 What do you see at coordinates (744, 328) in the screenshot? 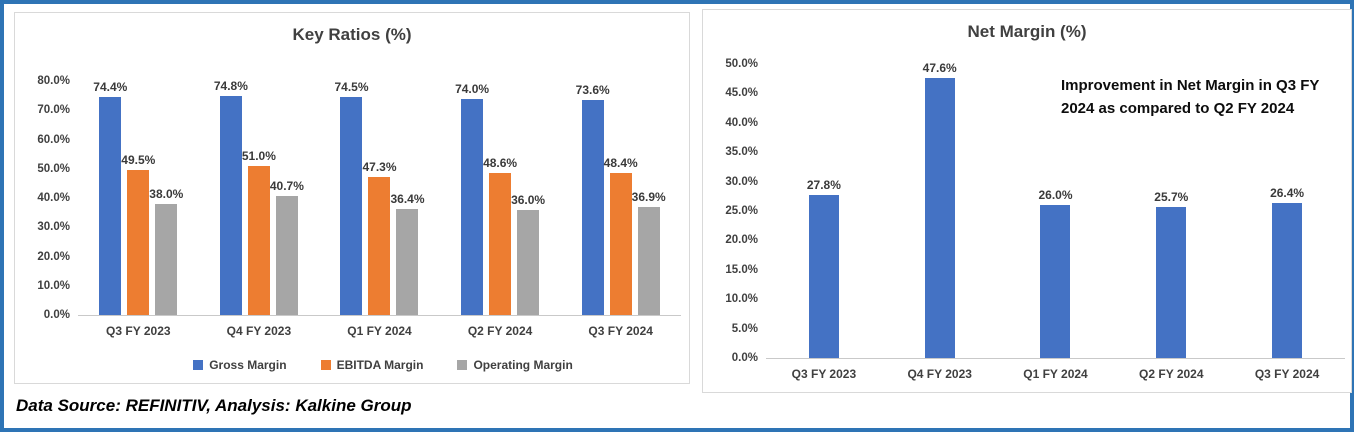
I see `y-tick-label: 5.0%` at bounding box center [744, 328].